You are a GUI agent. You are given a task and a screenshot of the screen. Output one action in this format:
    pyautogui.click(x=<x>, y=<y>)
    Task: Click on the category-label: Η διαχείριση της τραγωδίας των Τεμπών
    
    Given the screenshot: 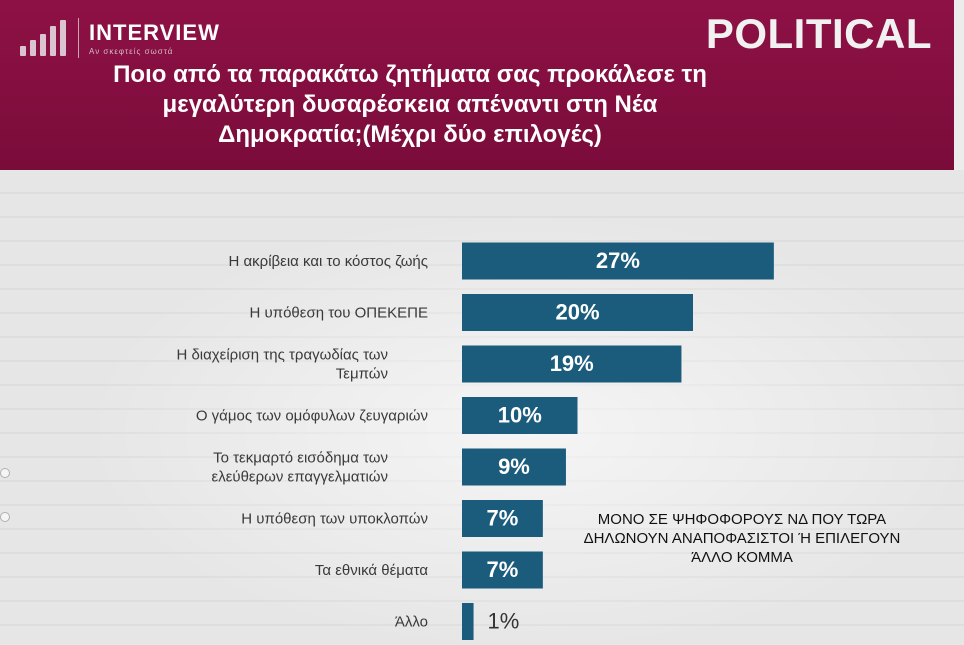 What is the action you would take?
    pyautogui.click(x=282, y=365)
    